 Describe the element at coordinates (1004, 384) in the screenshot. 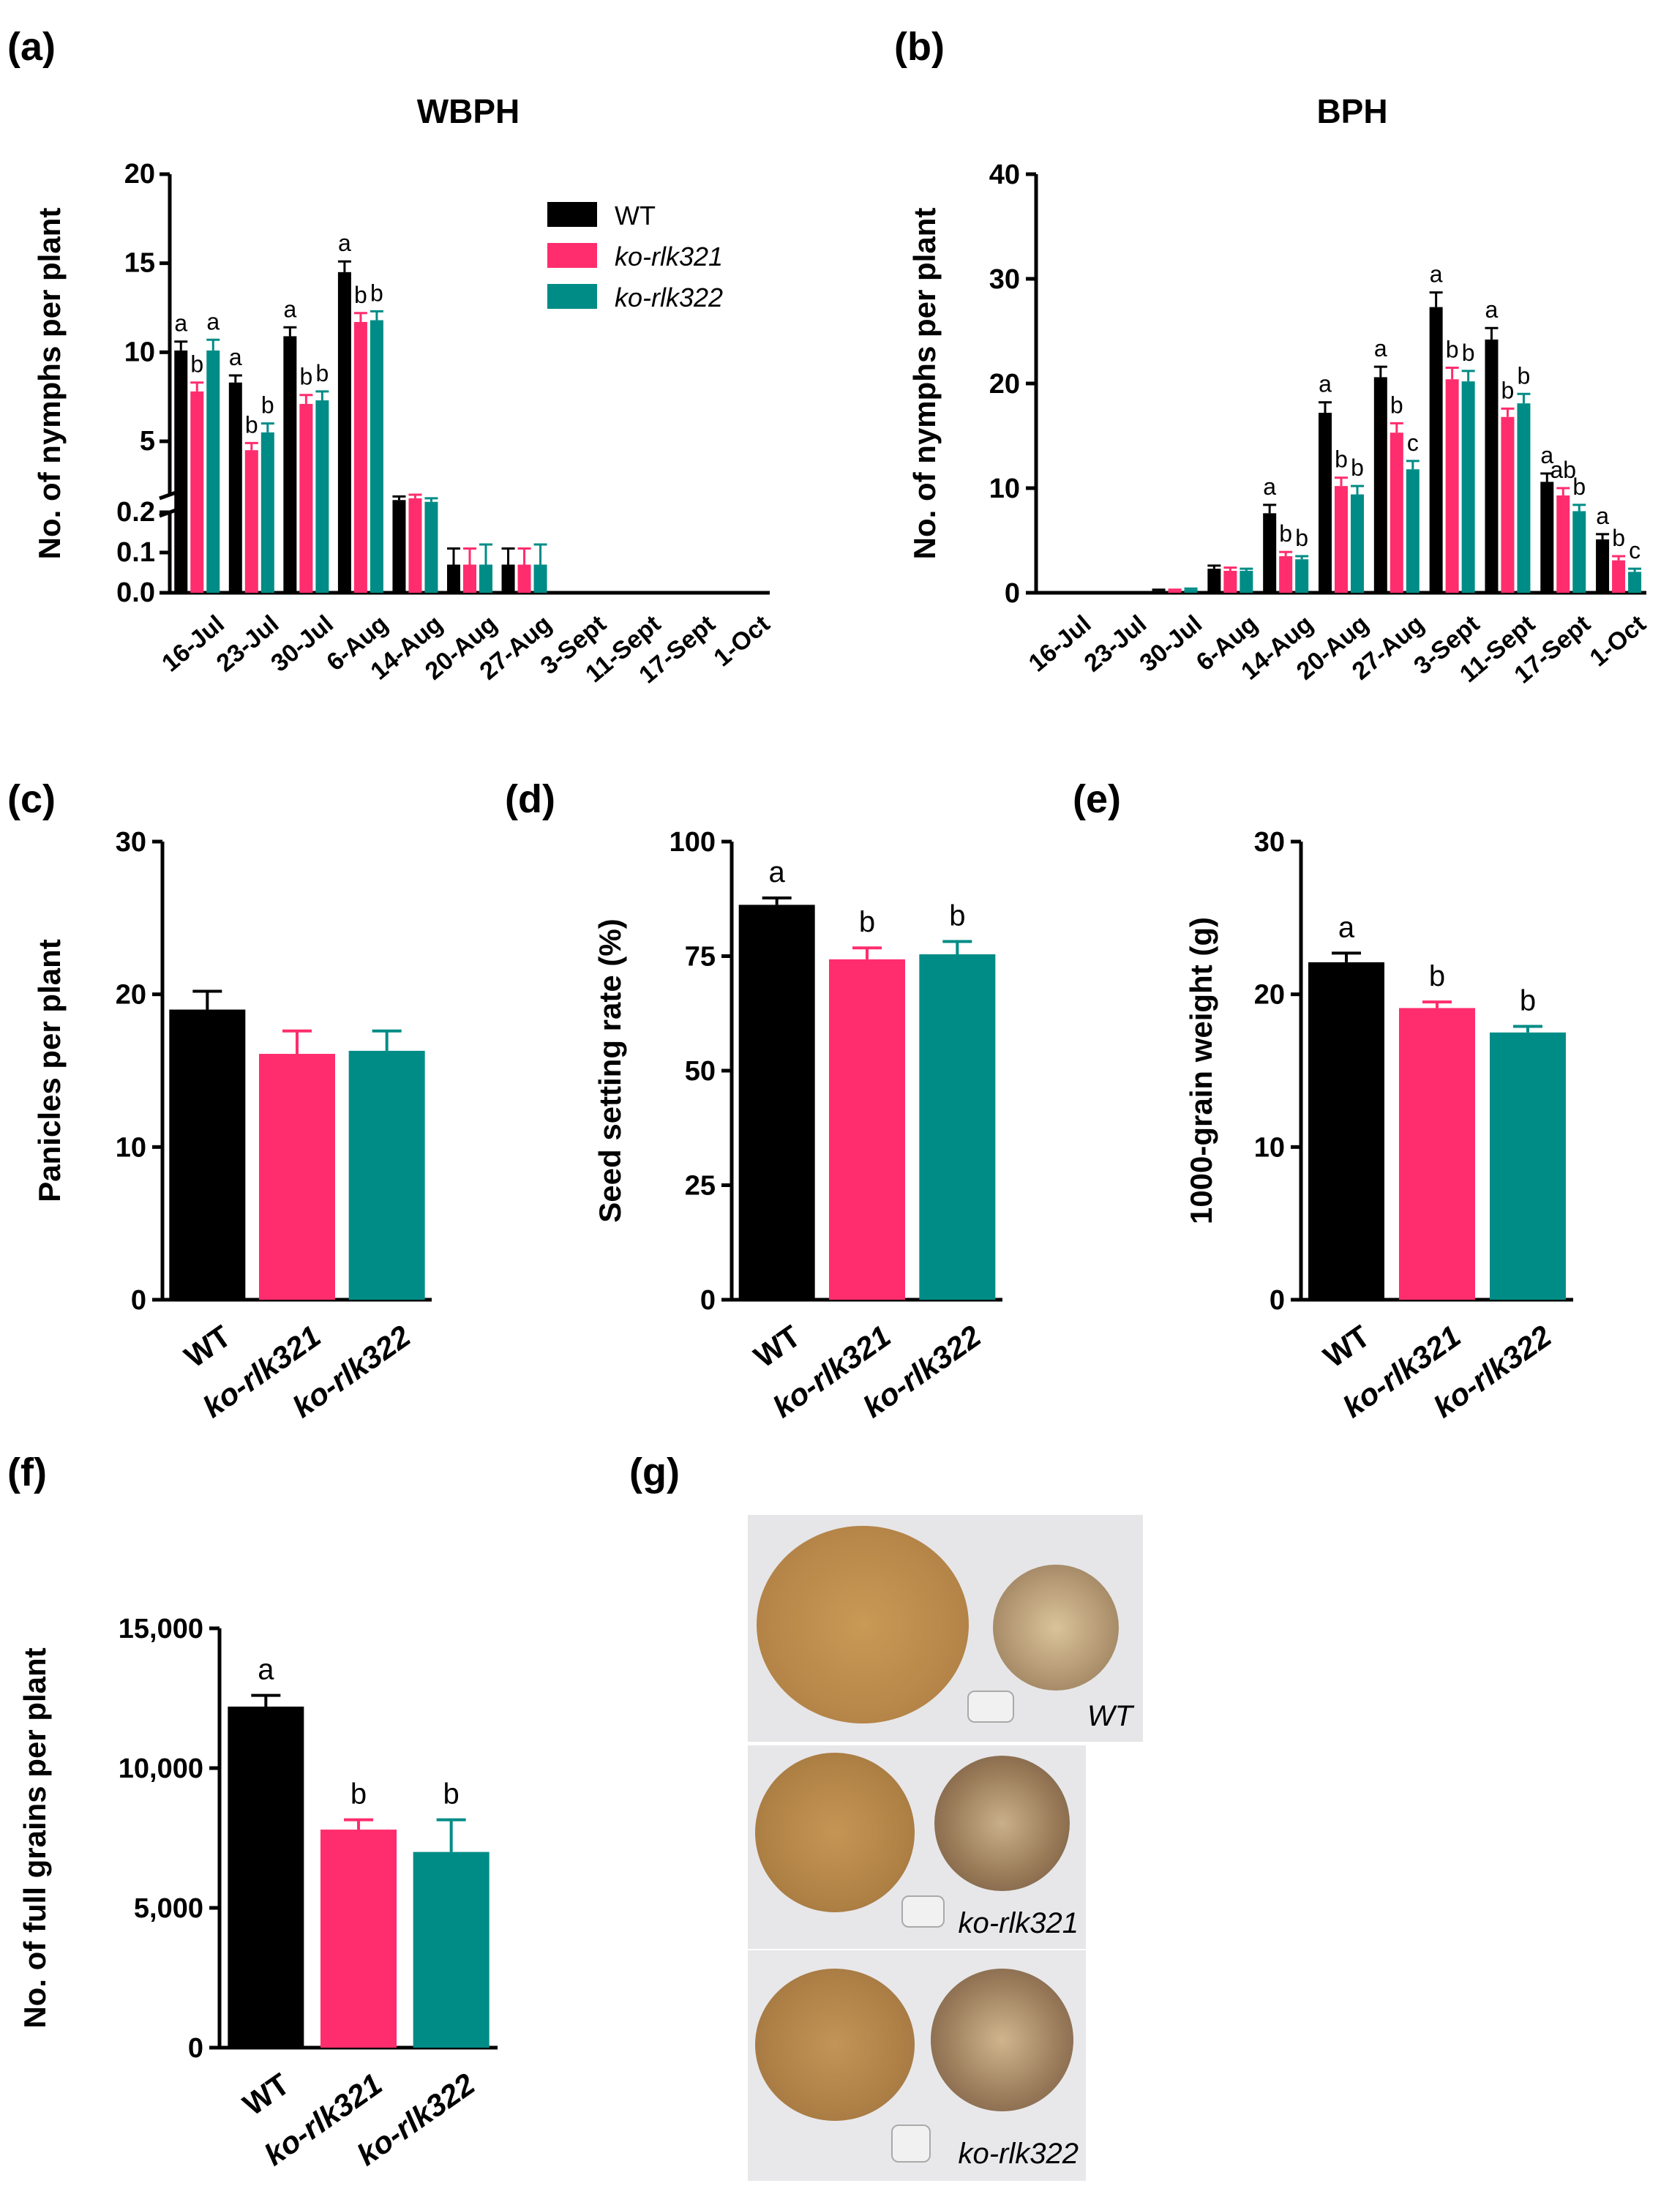

I see `chart-b-ytick-label-2: 20` at that location.